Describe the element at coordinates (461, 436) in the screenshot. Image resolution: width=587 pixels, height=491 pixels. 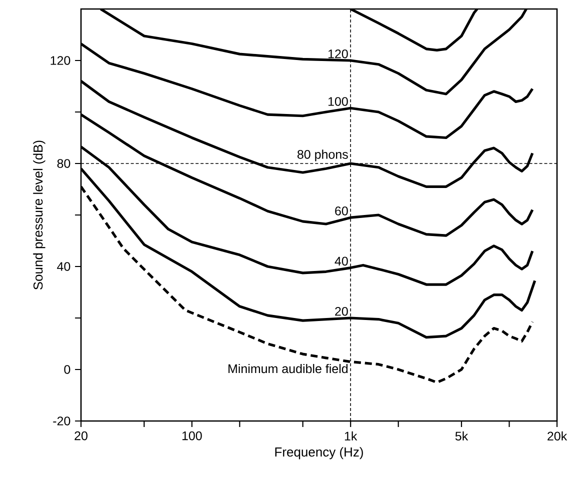
I see `x-tick-label: 5k` at that location.